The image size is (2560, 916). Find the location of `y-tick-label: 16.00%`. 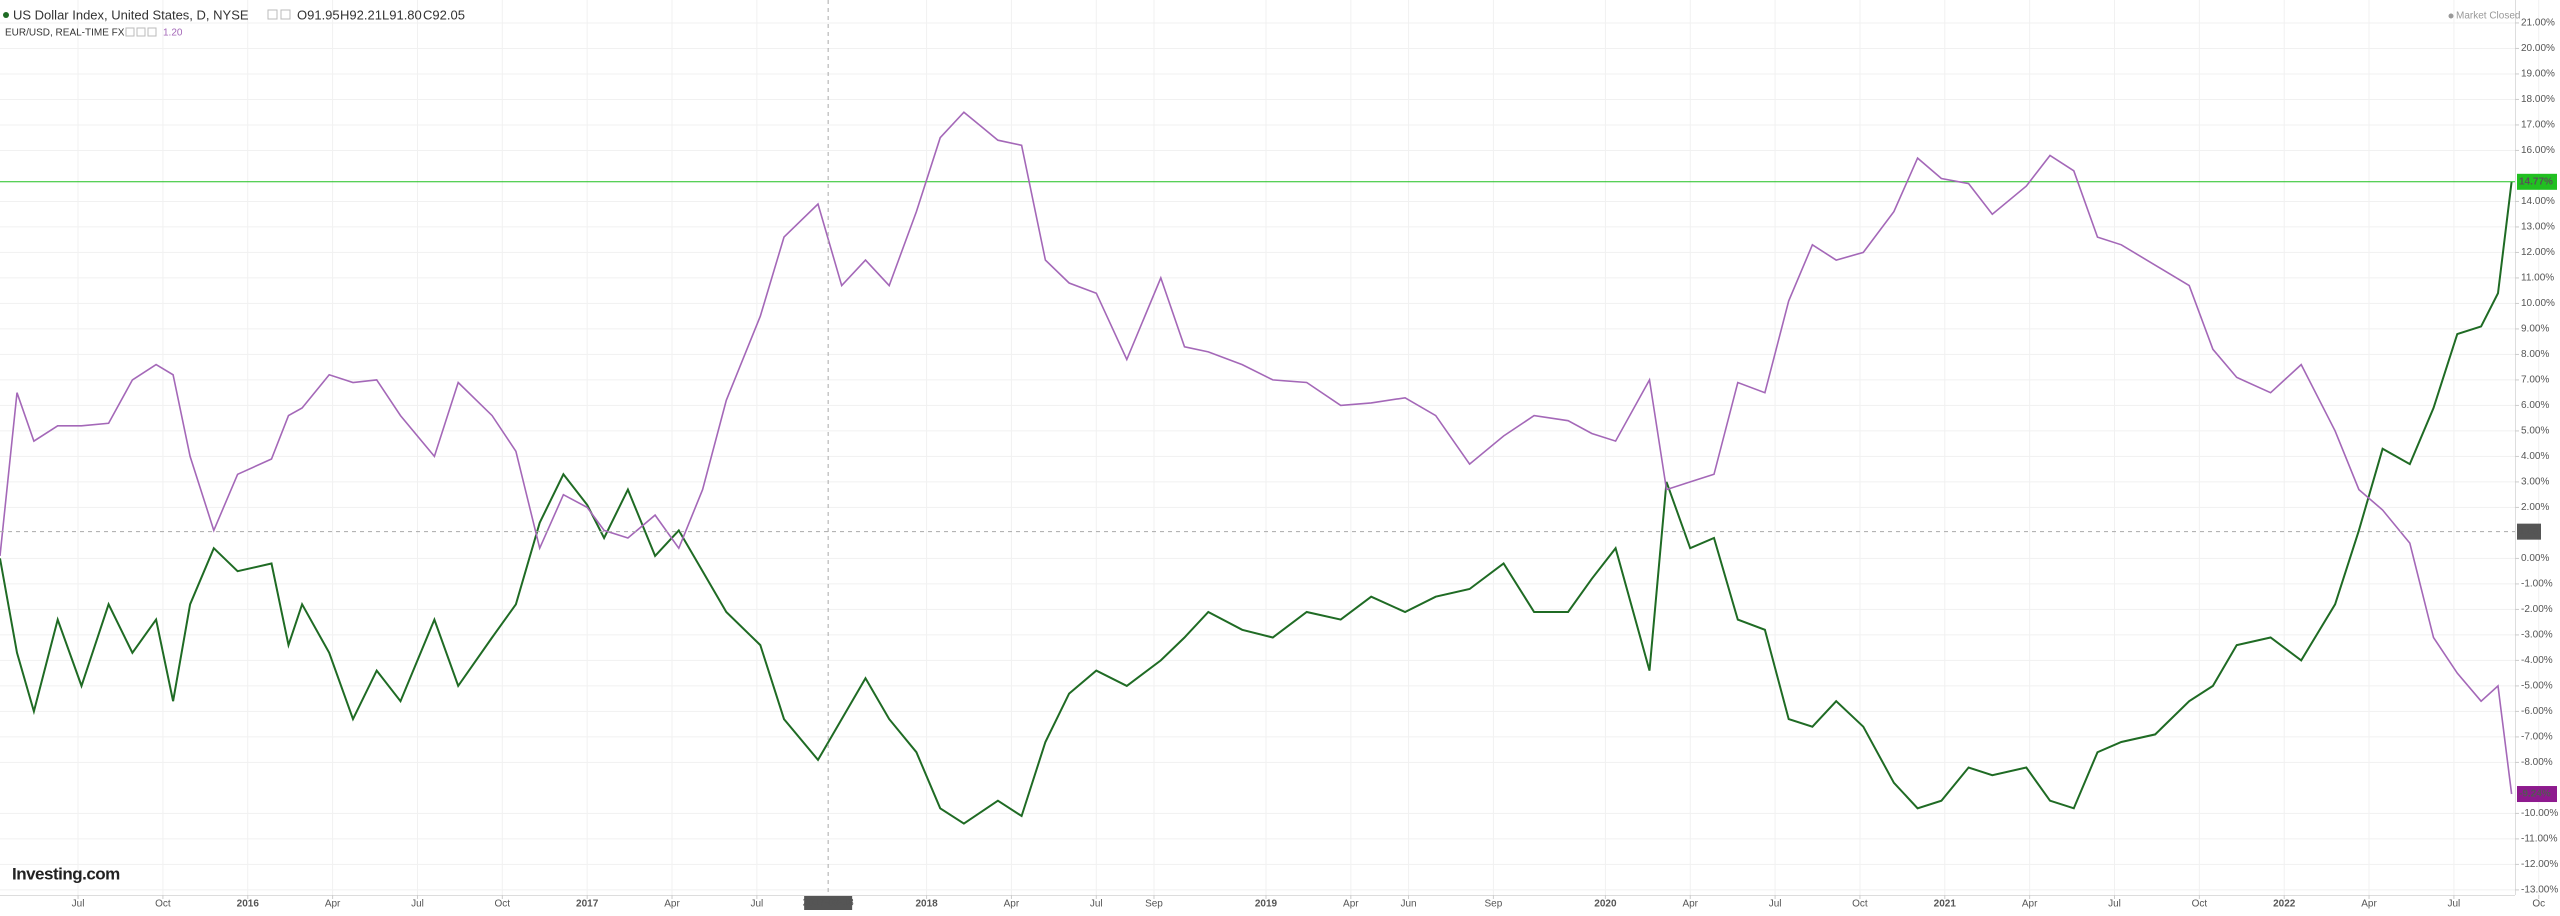

y-tick-label: 16.00% is located at coordinates (2538, 150).